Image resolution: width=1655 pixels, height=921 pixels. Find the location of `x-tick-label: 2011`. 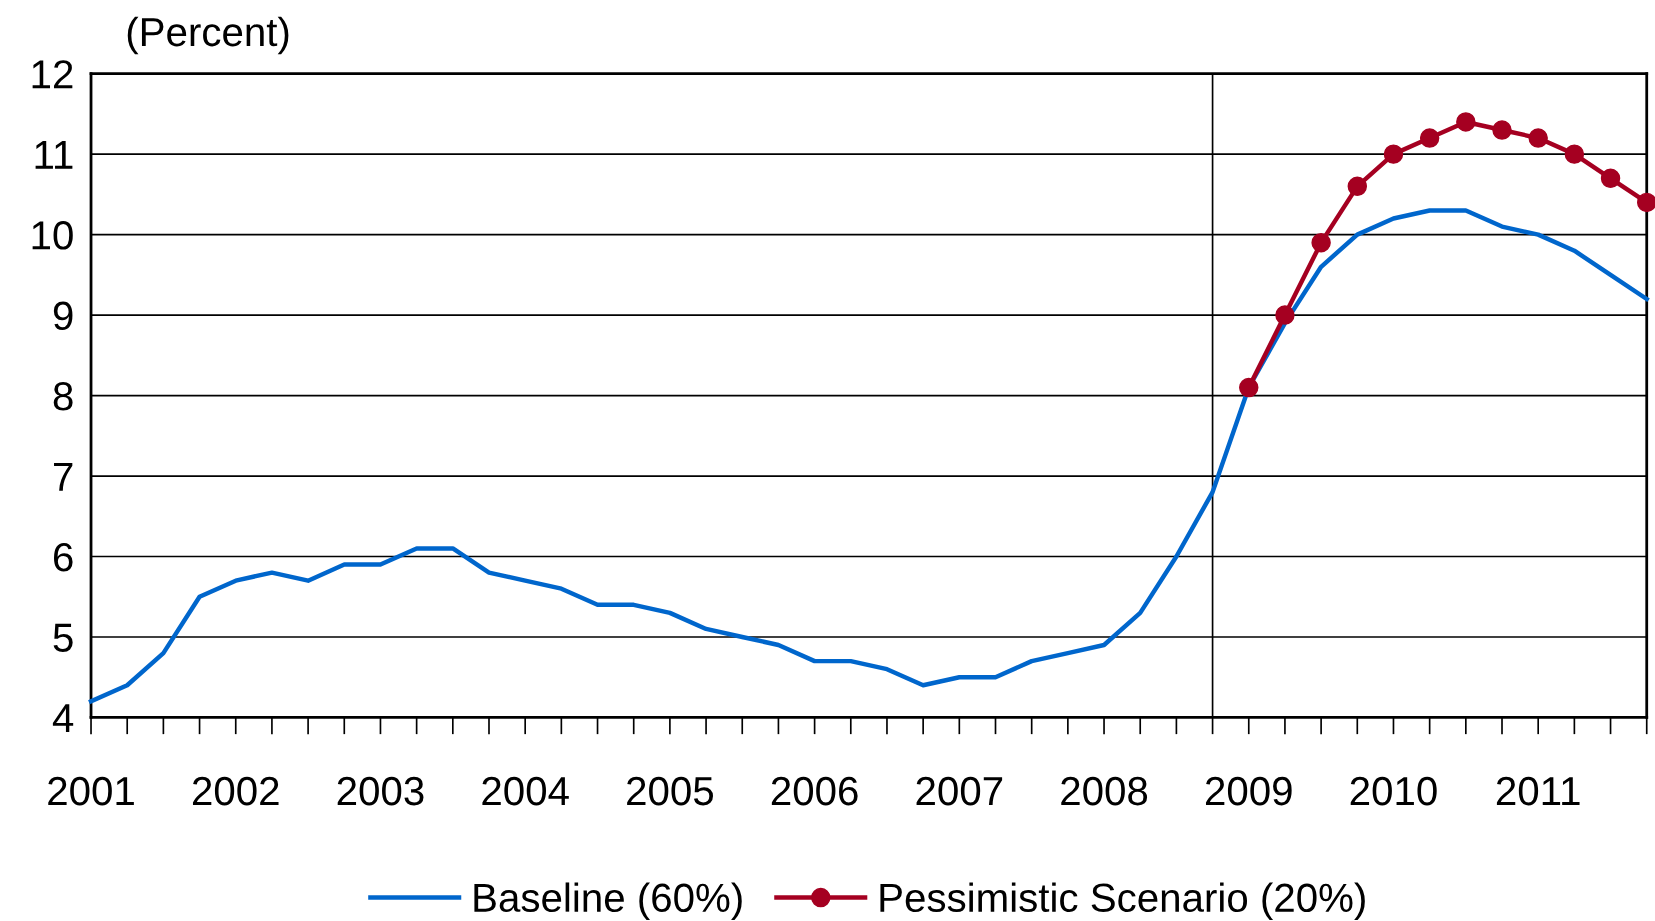

x-tick-label: 2011 is located at coordinates (1538, 791).